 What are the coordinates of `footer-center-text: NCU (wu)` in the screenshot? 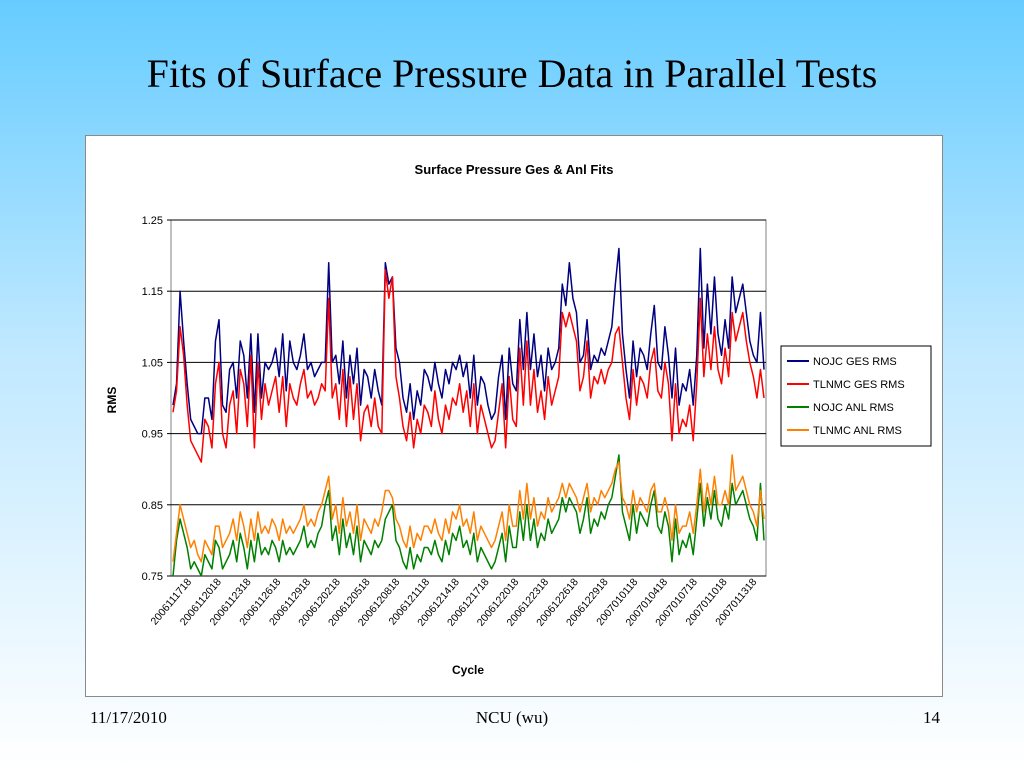 It's located at (512, 717).